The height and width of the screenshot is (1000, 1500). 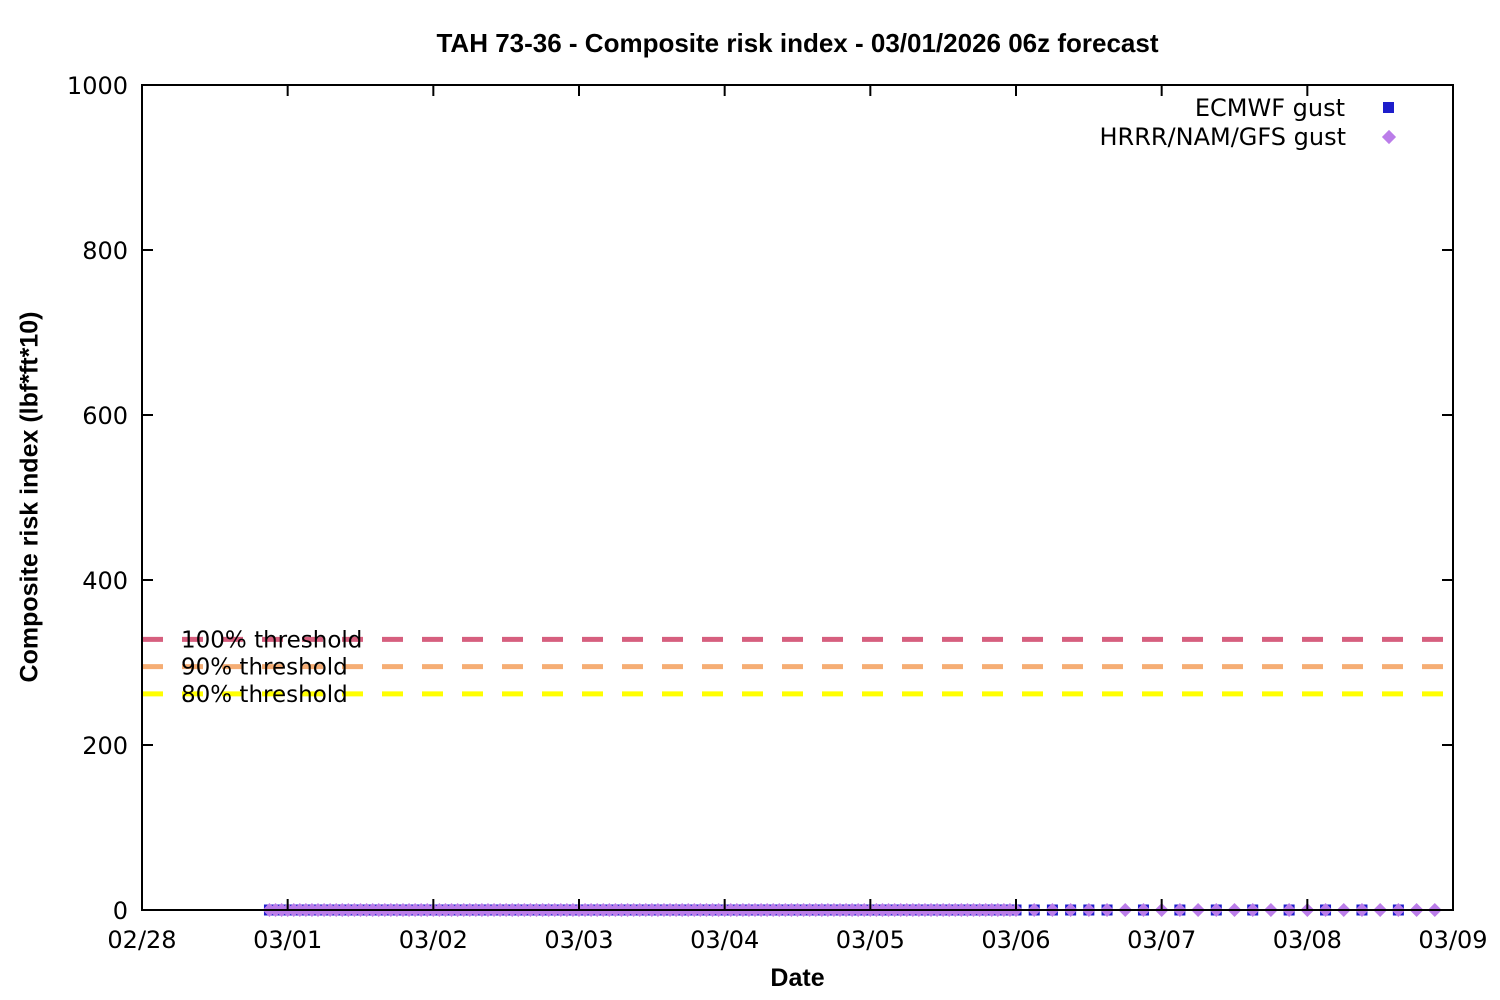 I want to click on legend-marker-square-icon, so click(x=1388, y=107).